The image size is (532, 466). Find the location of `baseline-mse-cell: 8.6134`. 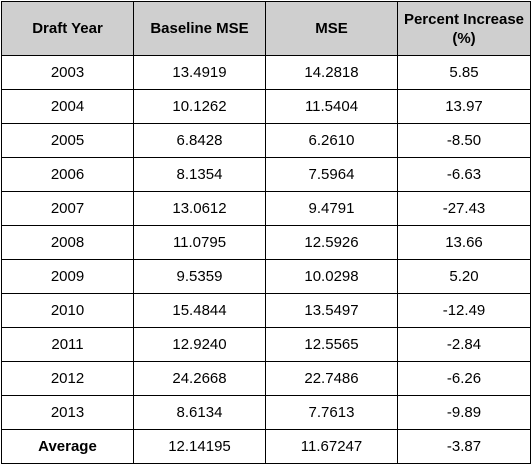

baseline-mse-cell: 8.6134 is located at coordinates (199, 412).